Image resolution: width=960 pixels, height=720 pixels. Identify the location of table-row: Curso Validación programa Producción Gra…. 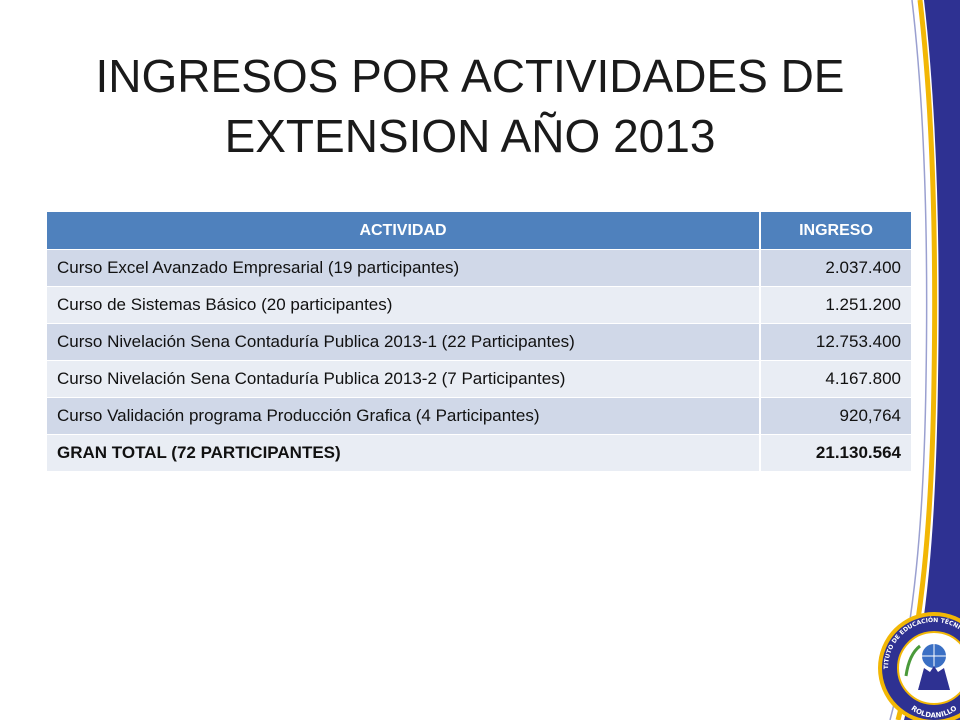
(479, 416).